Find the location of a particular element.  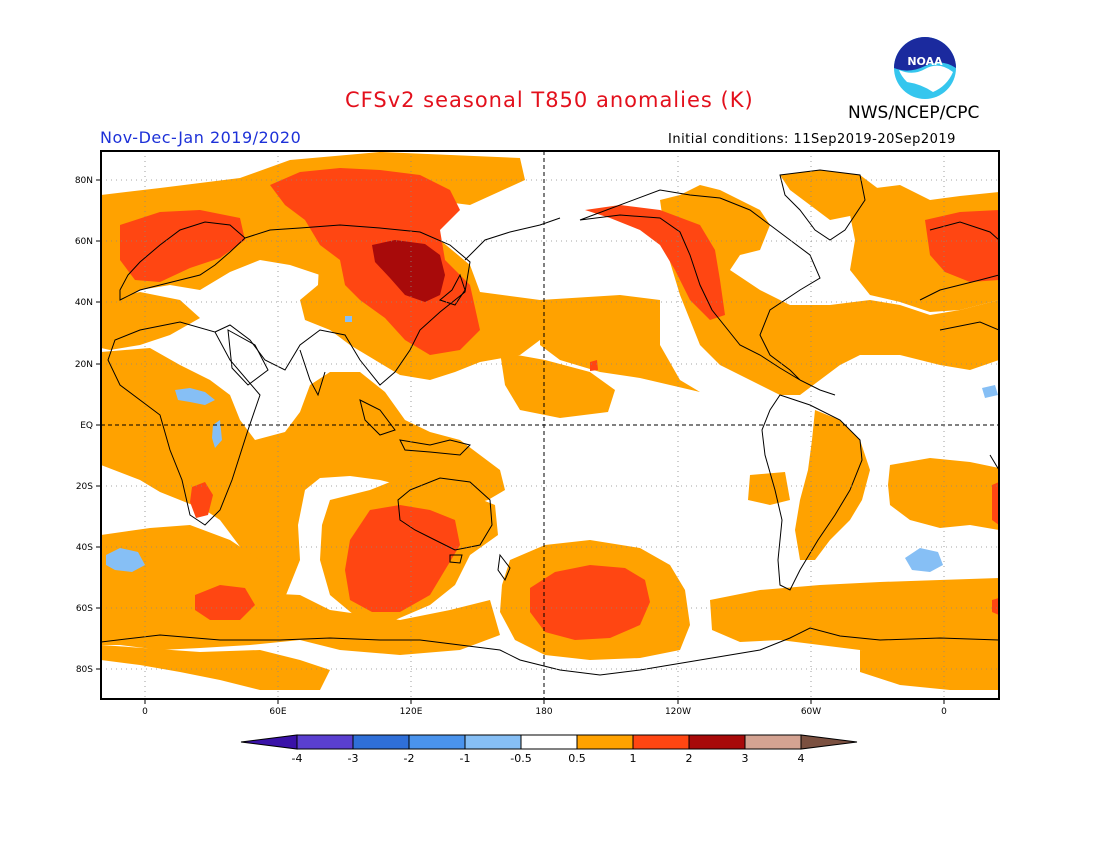

lat-label: EQ is located at coordinates (86, 426).